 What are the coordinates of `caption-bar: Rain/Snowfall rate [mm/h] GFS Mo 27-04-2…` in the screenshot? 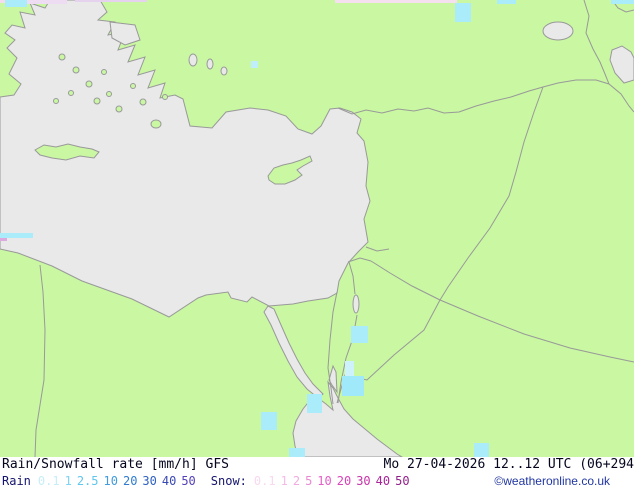 It's located at (317, 473).